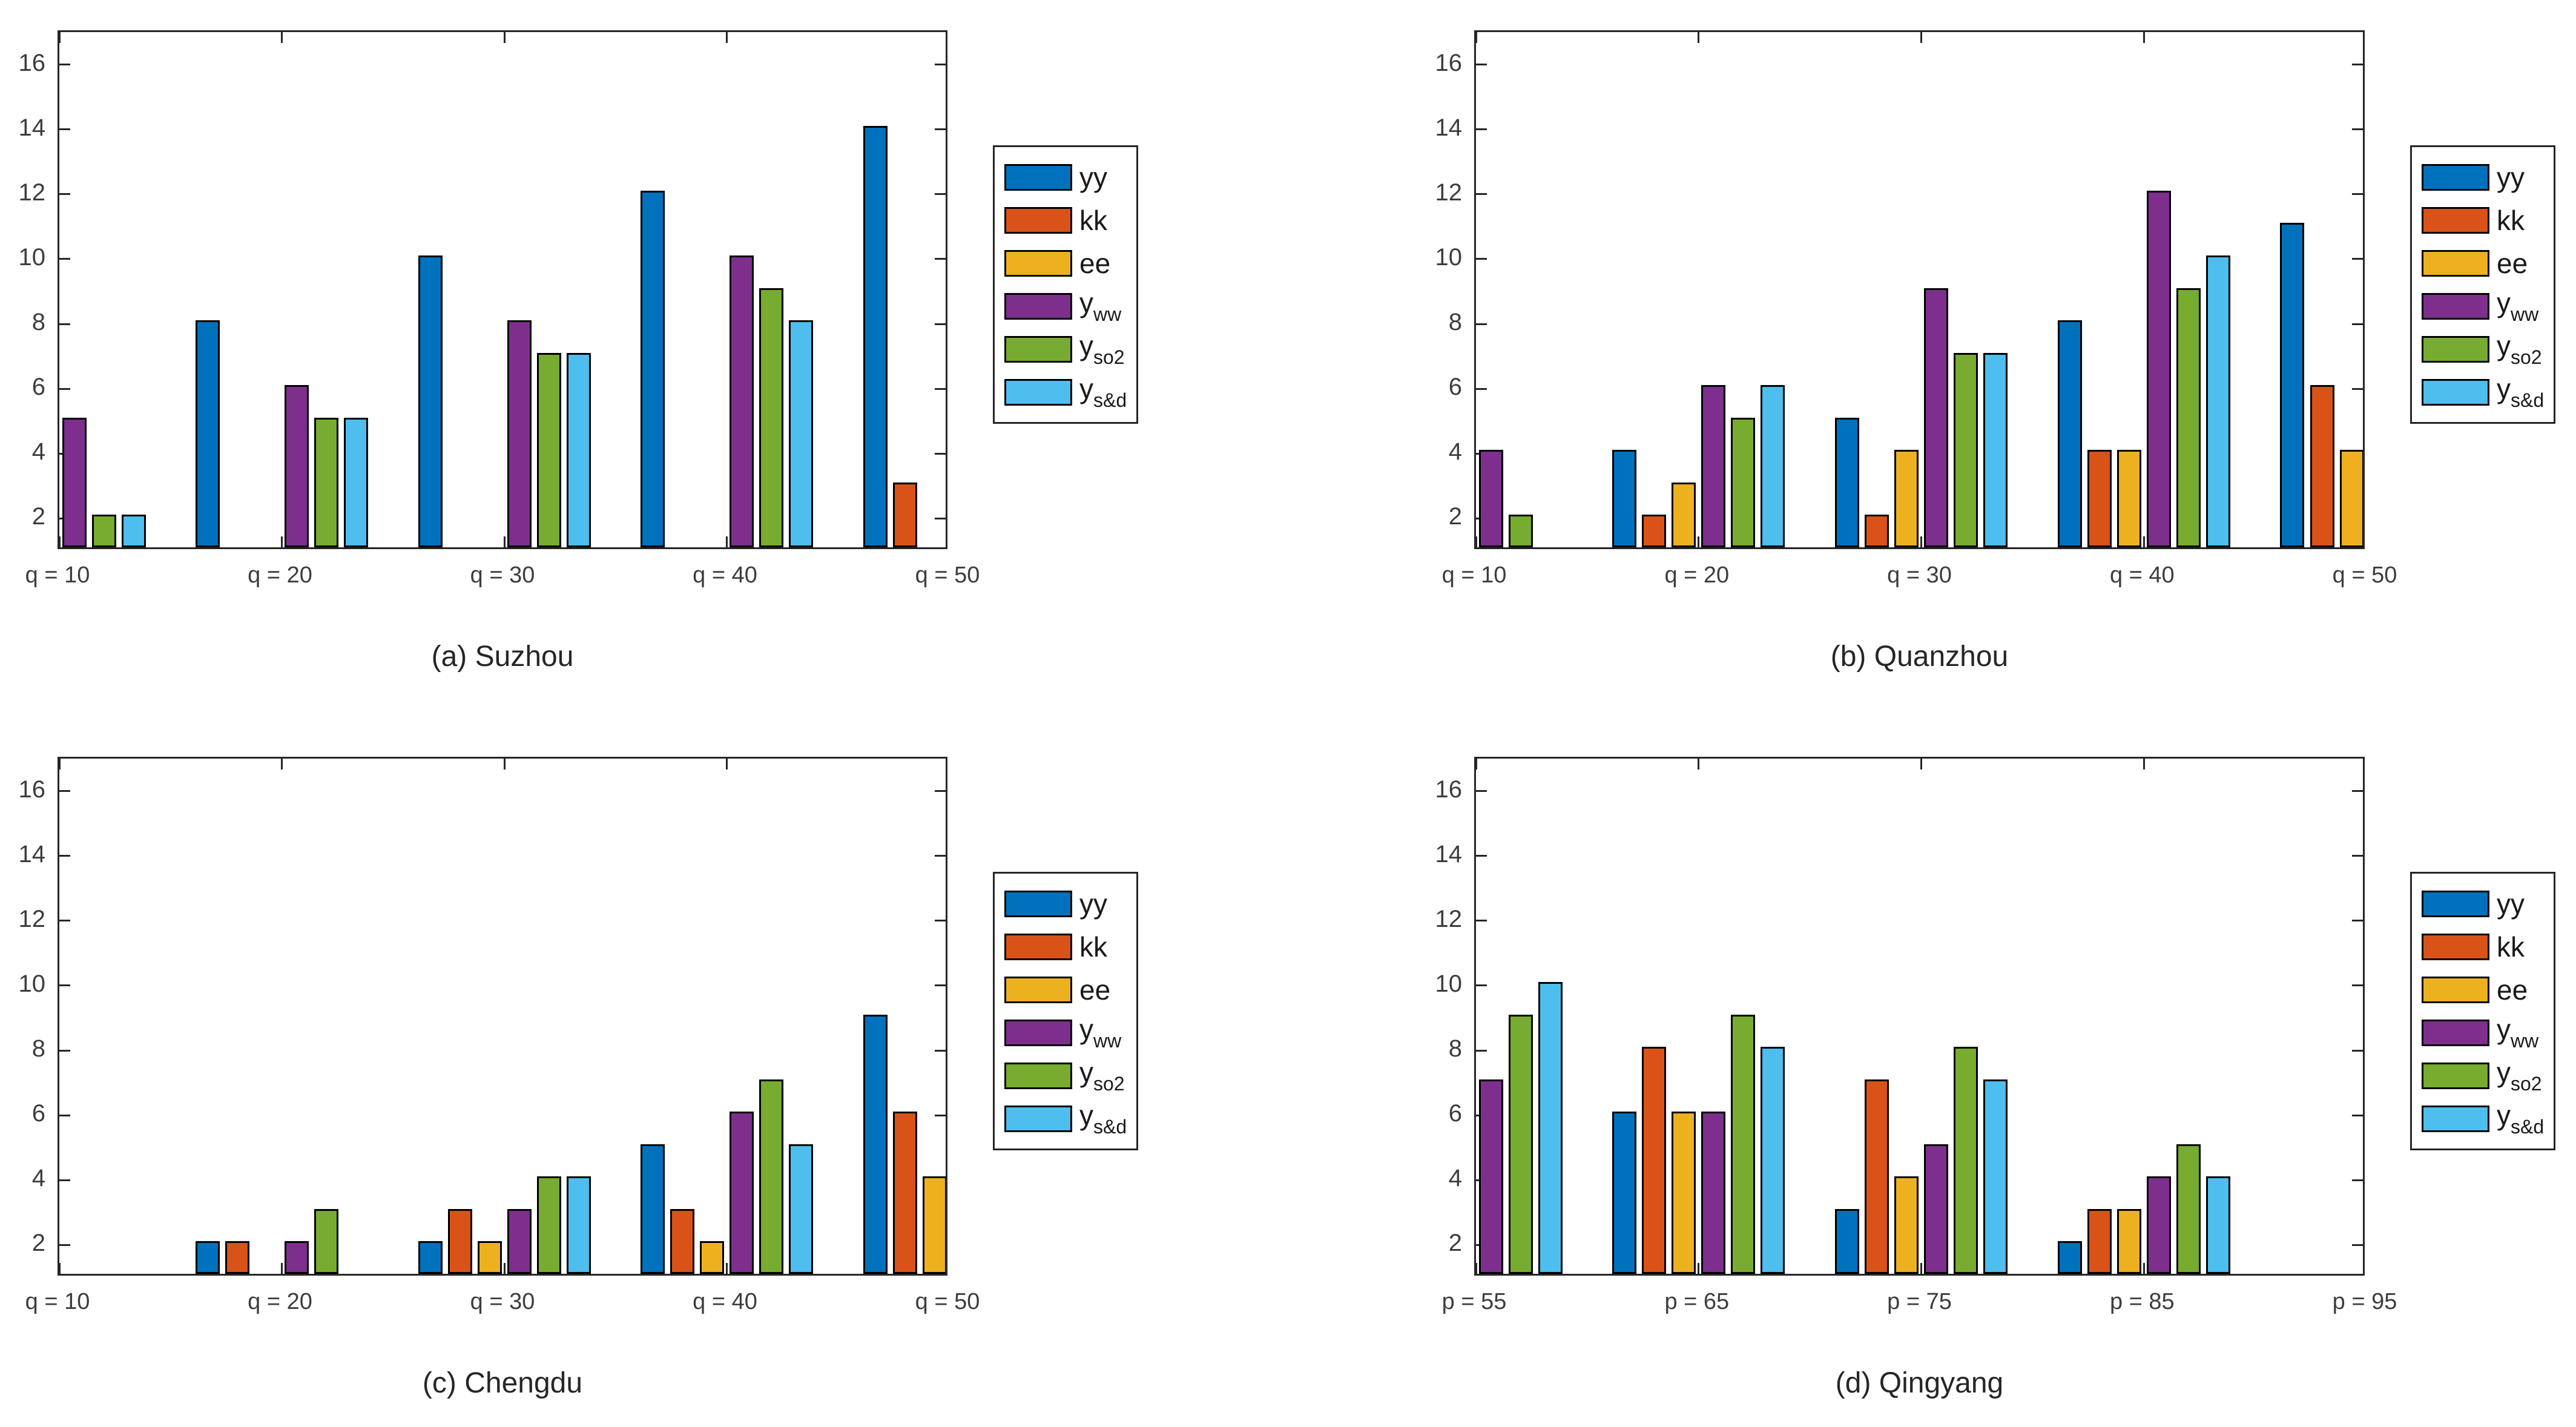 The width and height of the screenshot is (2576, 1427). I want to click on x-tick-label: q = 20, so click(1697, 575).